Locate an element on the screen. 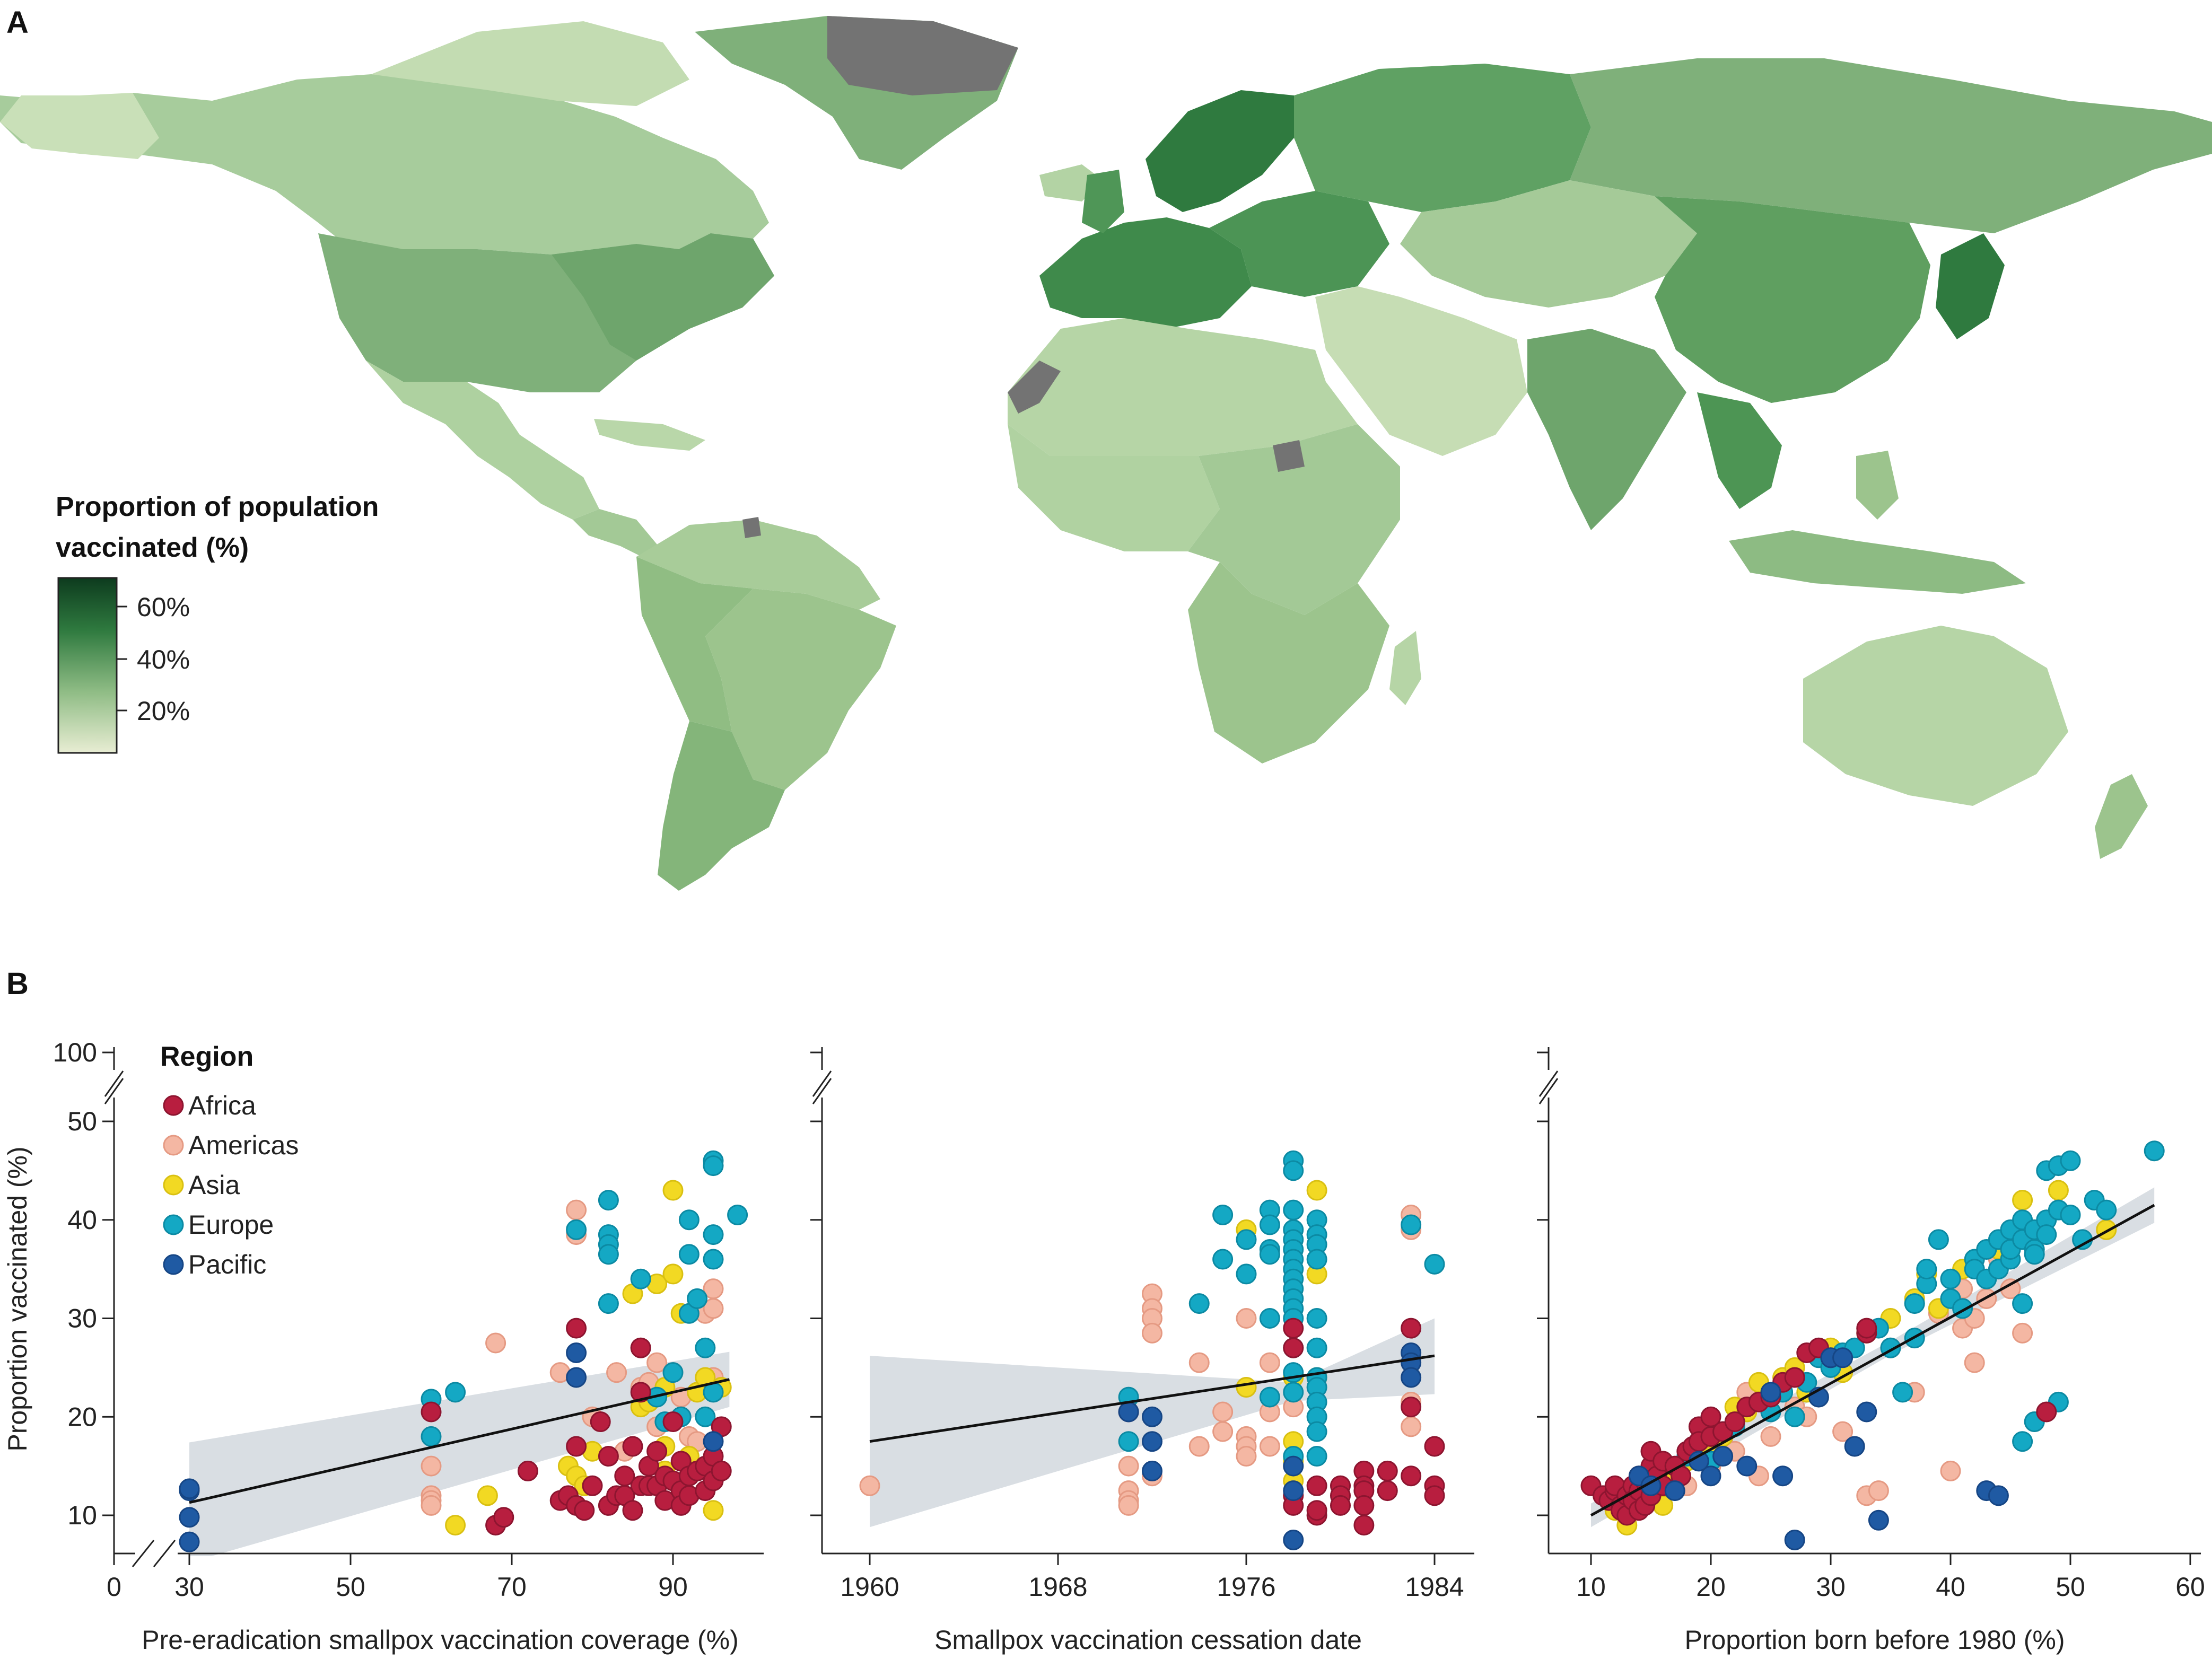  map-region-siberia is located at coordinates (1891, 146).